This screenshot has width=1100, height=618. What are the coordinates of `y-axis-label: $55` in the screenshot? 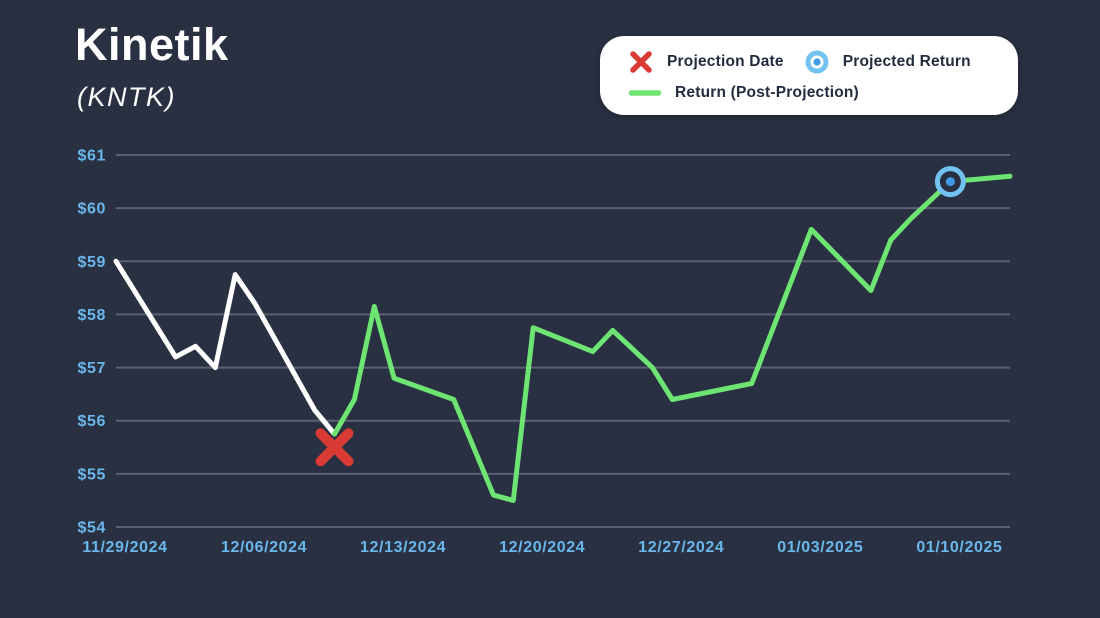 It's located at (92, 474).